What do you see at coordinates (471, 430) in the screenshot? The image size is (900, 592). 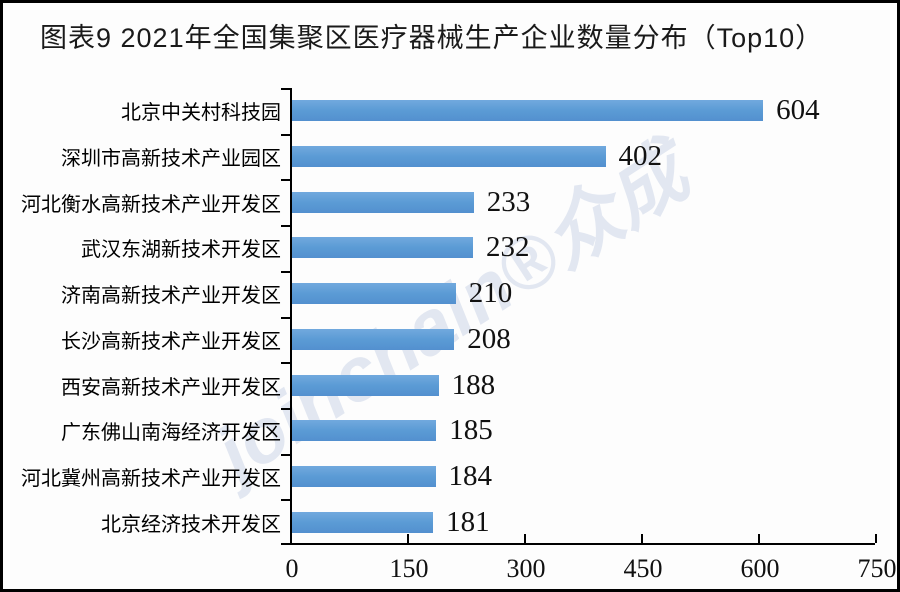 I see `bar-value-label: 185` at bounding box center [471, 430].